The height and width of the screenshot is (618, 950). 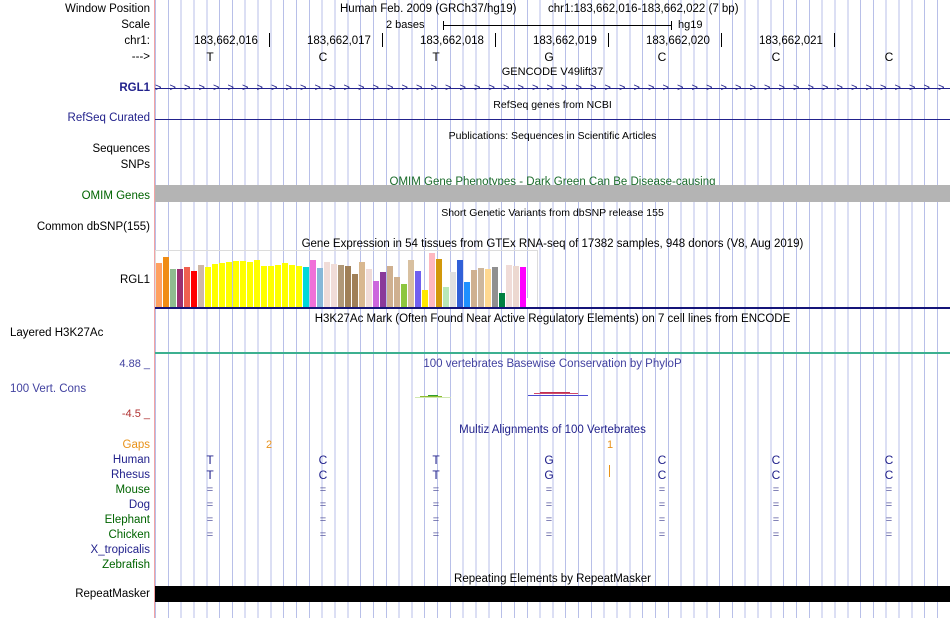 What do you see at coordinates (108, 118) in the screenshot?
I see `label-refseq-curated: RefSeq Curated` at bounding box center [108, 118].